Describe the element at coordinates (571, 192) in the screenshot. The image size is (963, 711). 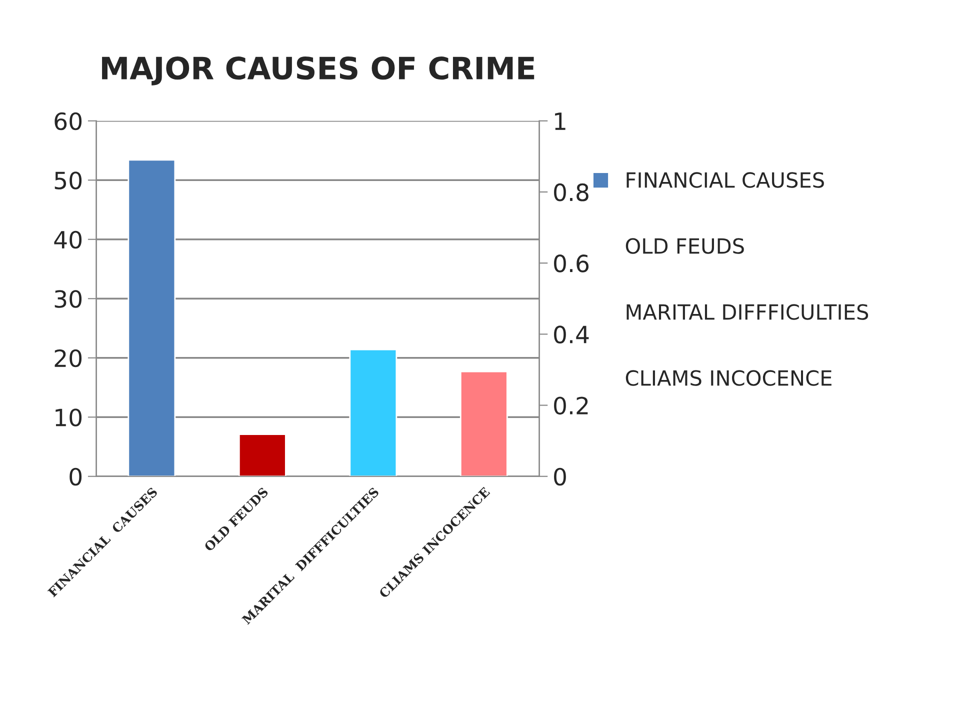
I see `y2-tick-label: 0.8` at that location.